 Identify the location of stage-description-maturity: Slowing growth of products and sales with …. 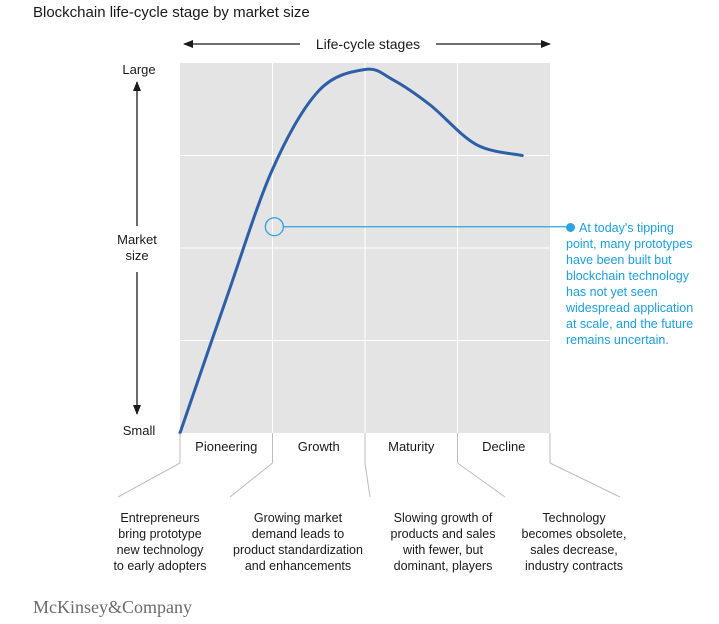
(443, 542).